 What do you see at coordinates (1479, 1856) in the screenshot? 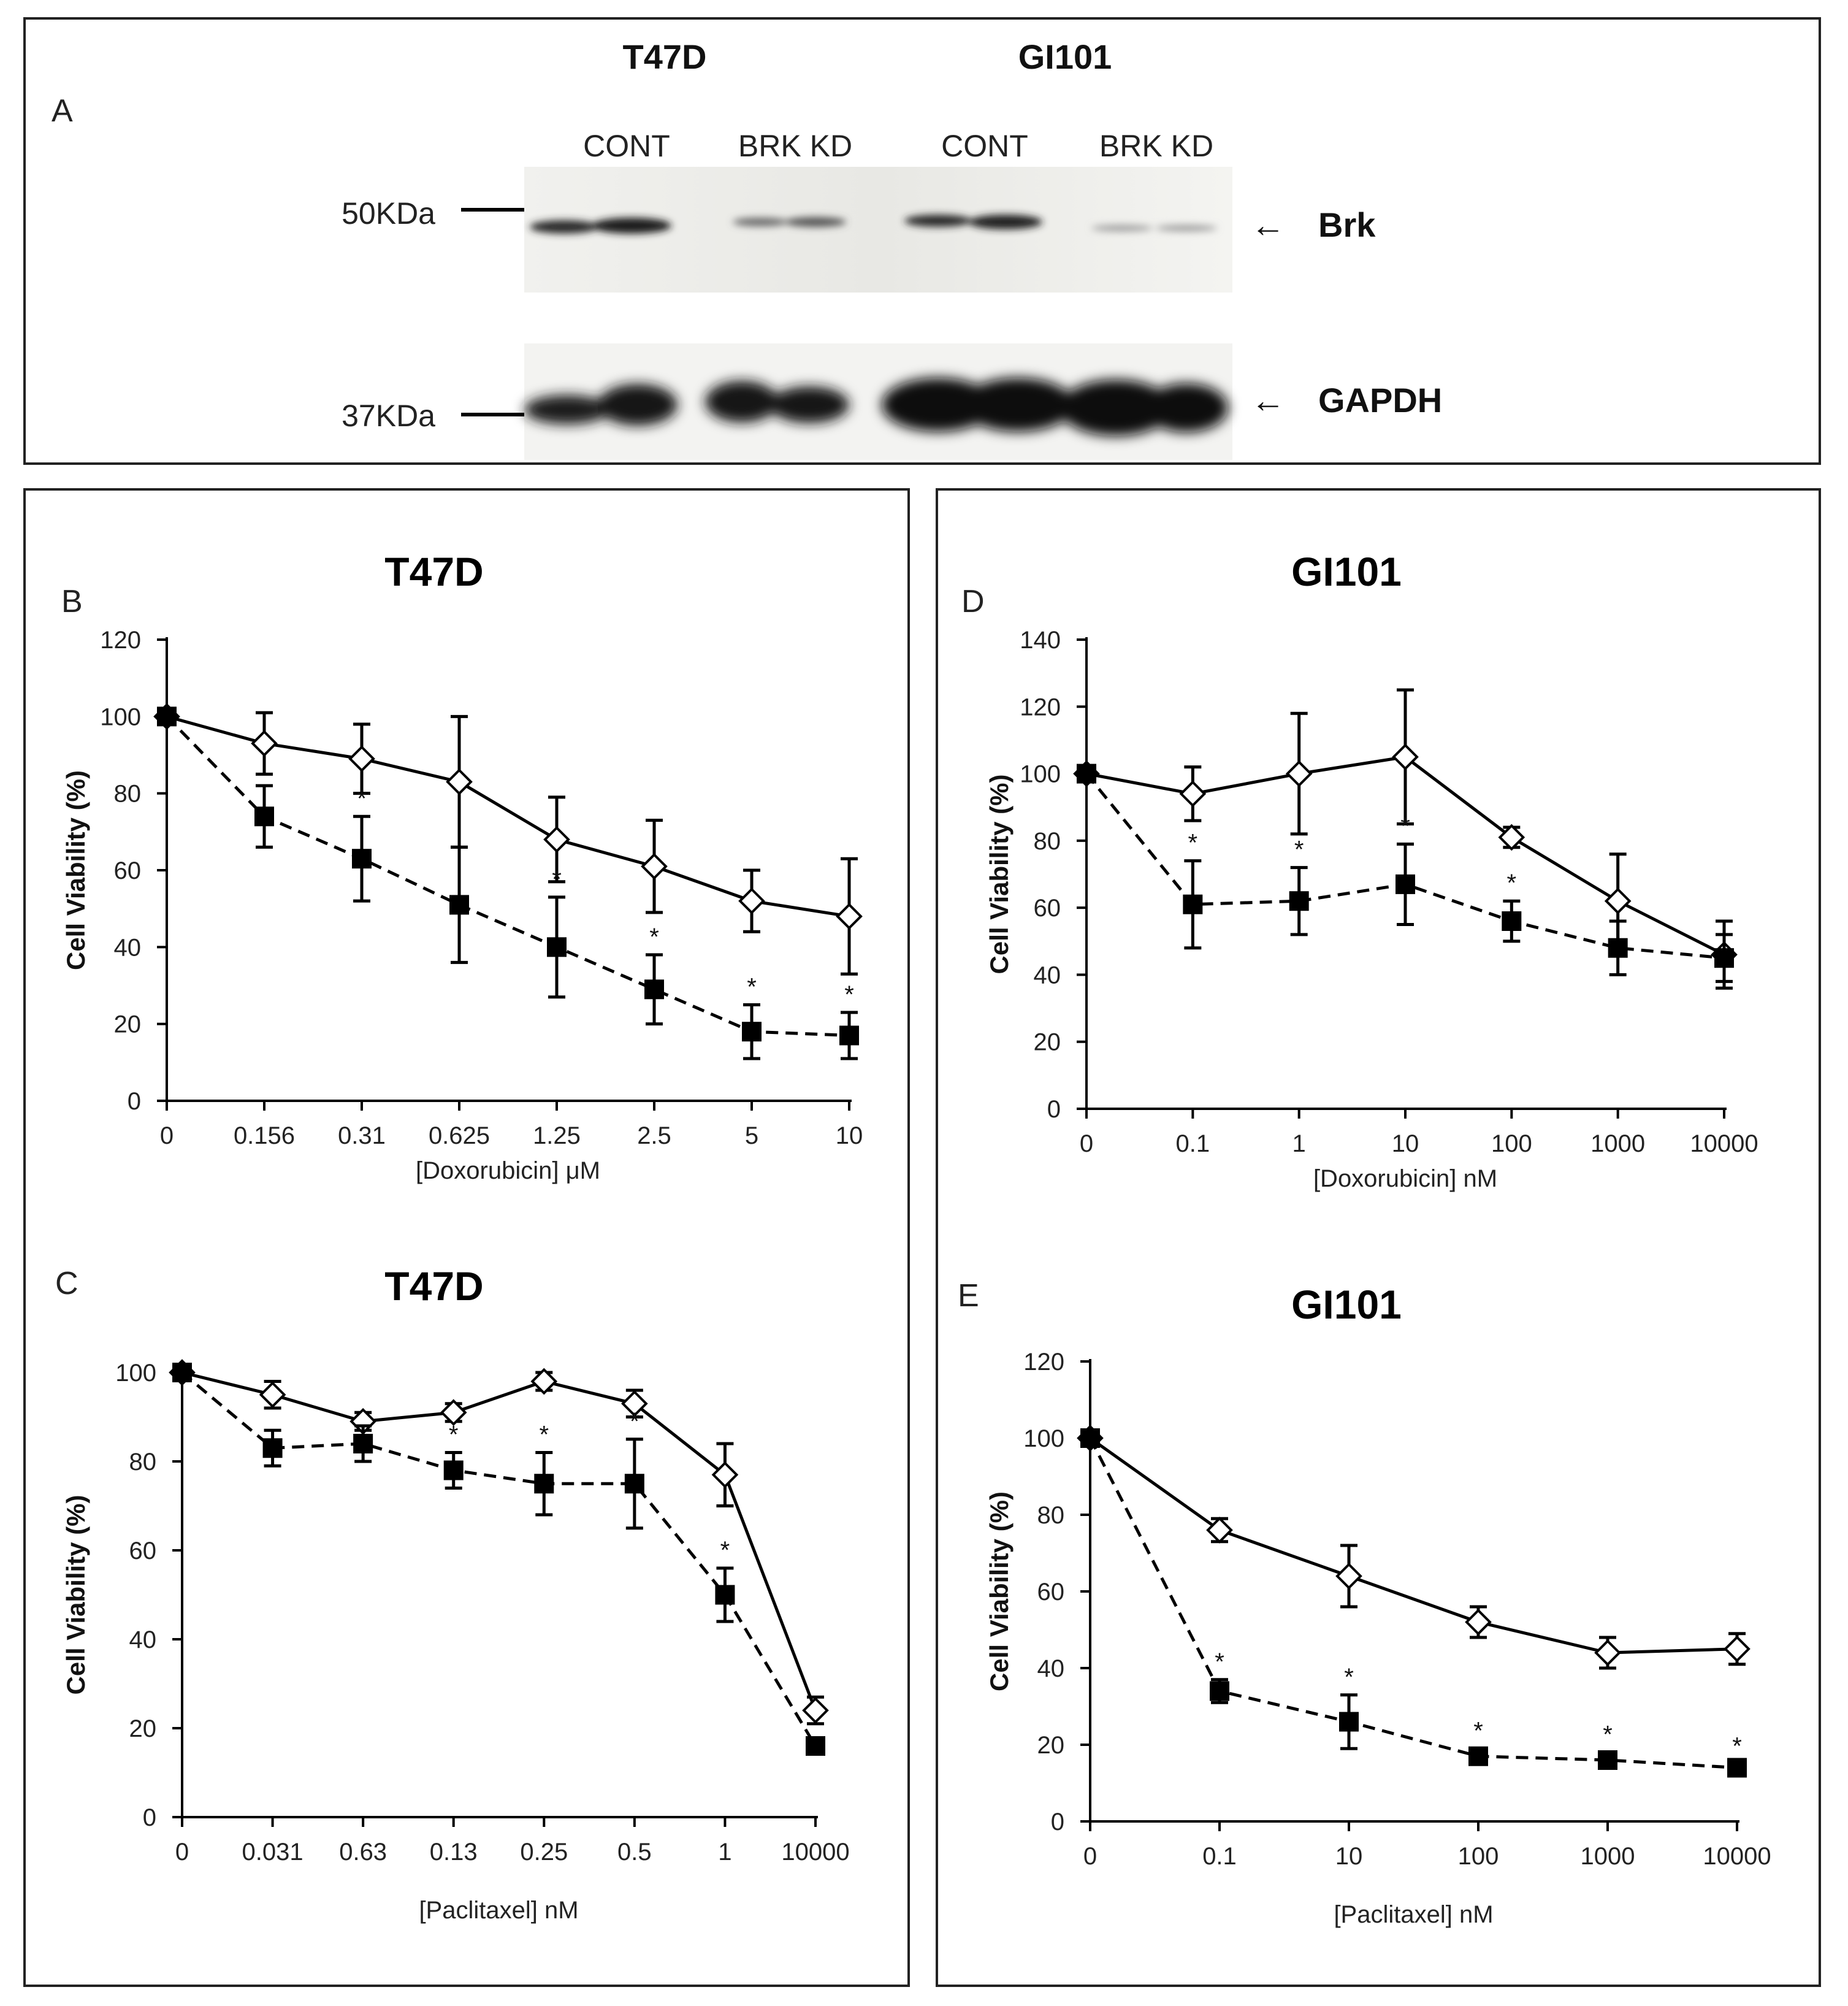
I see `x-tick-label: 100` at bounding box center [1479, 1856].